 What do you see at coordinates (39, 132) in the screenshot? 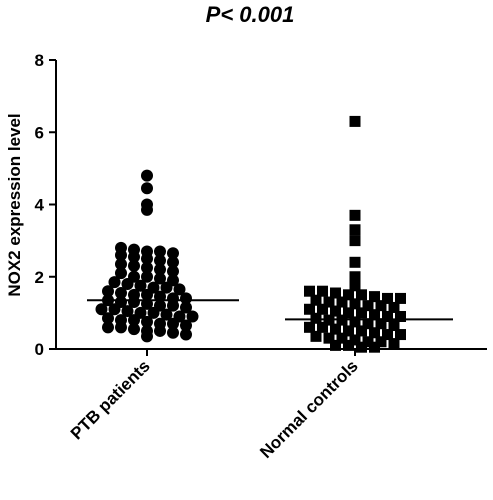
I see `y-tick-label: 6` at bounding box center [39, 132].